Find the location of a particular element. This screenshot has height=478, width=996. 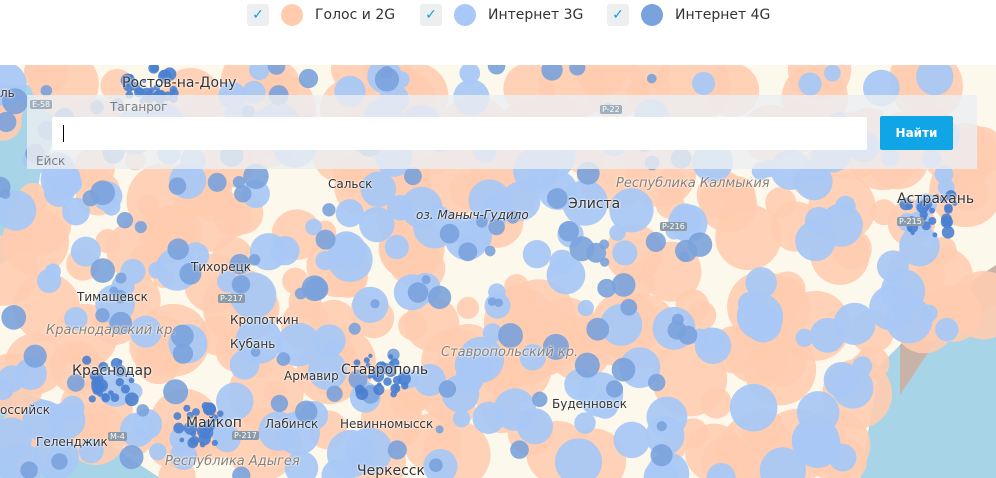

city-label: Лабинск is located at coordinates (292, 424).